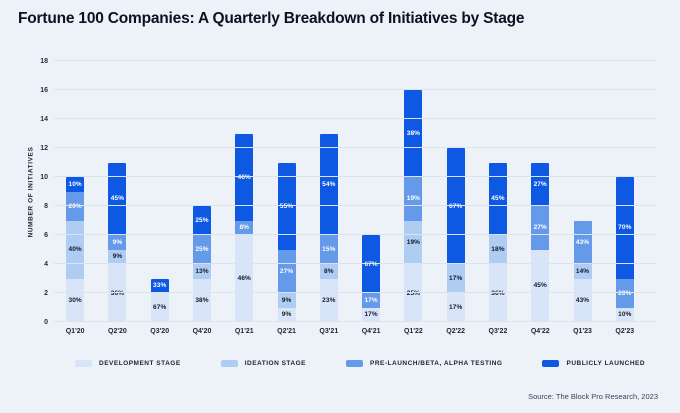 This screenshot has height=413, width=680. I want to click on segment-percent-label: 20%, so click(625, 293).